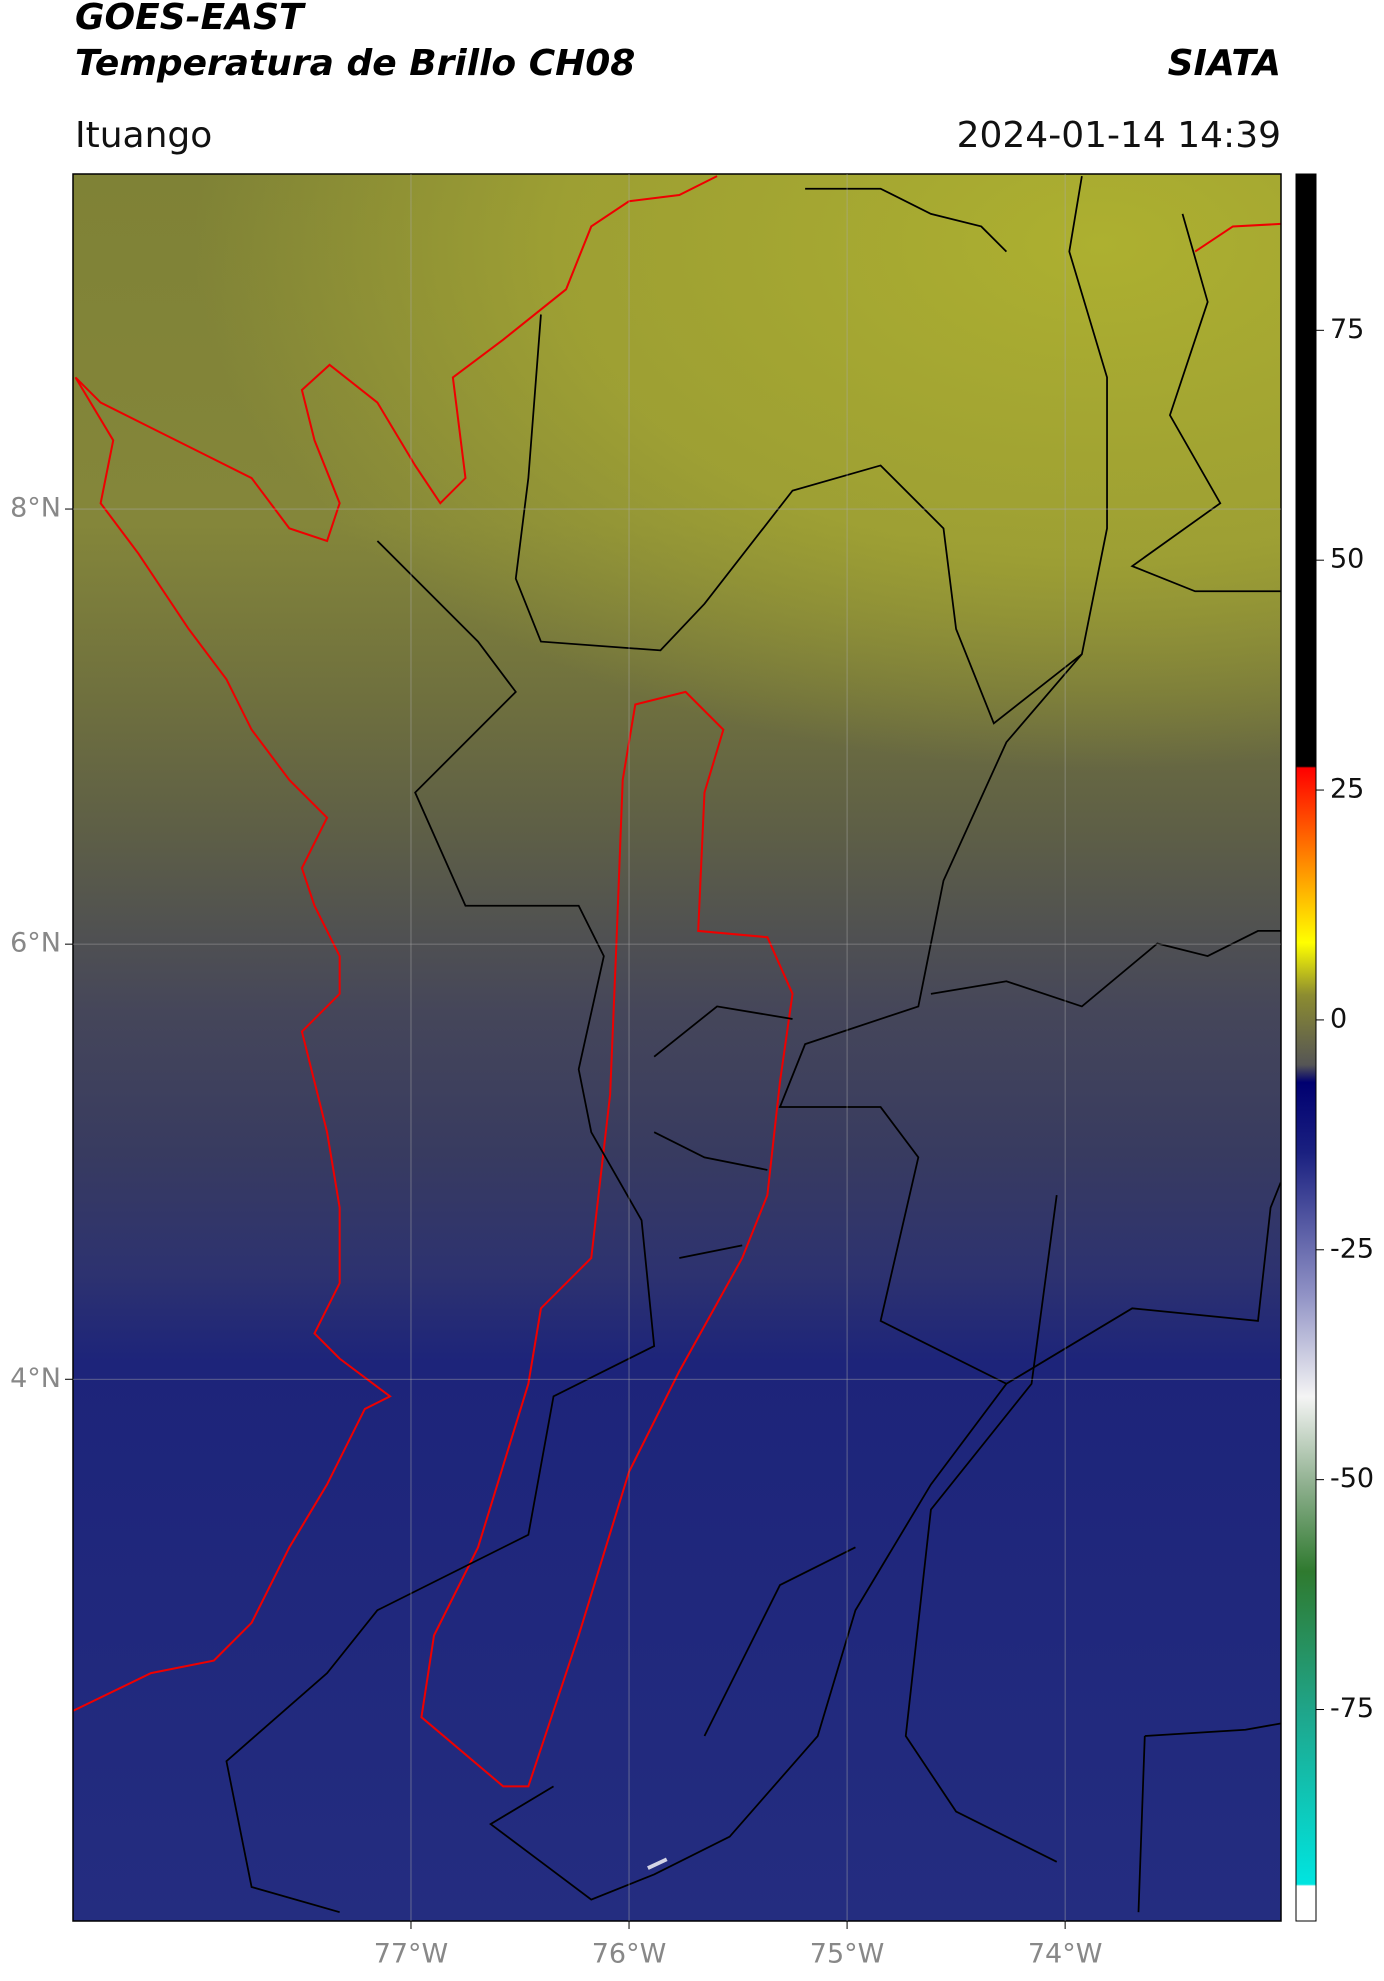 The height and width of the screenshot is (1981, 1384). What do you see at coordinates (1306, 1047) in the screenshot?
I see `colorbar` at bounding box center [1306, 1047].